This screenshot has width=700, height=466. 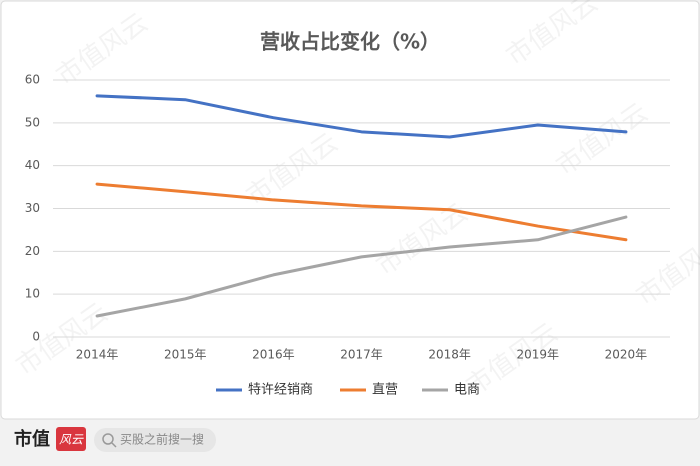 What do you see at coordinates (467, 390) in the screenshot?
I see `legend-label: 电商` at bounding box center [467, 390].